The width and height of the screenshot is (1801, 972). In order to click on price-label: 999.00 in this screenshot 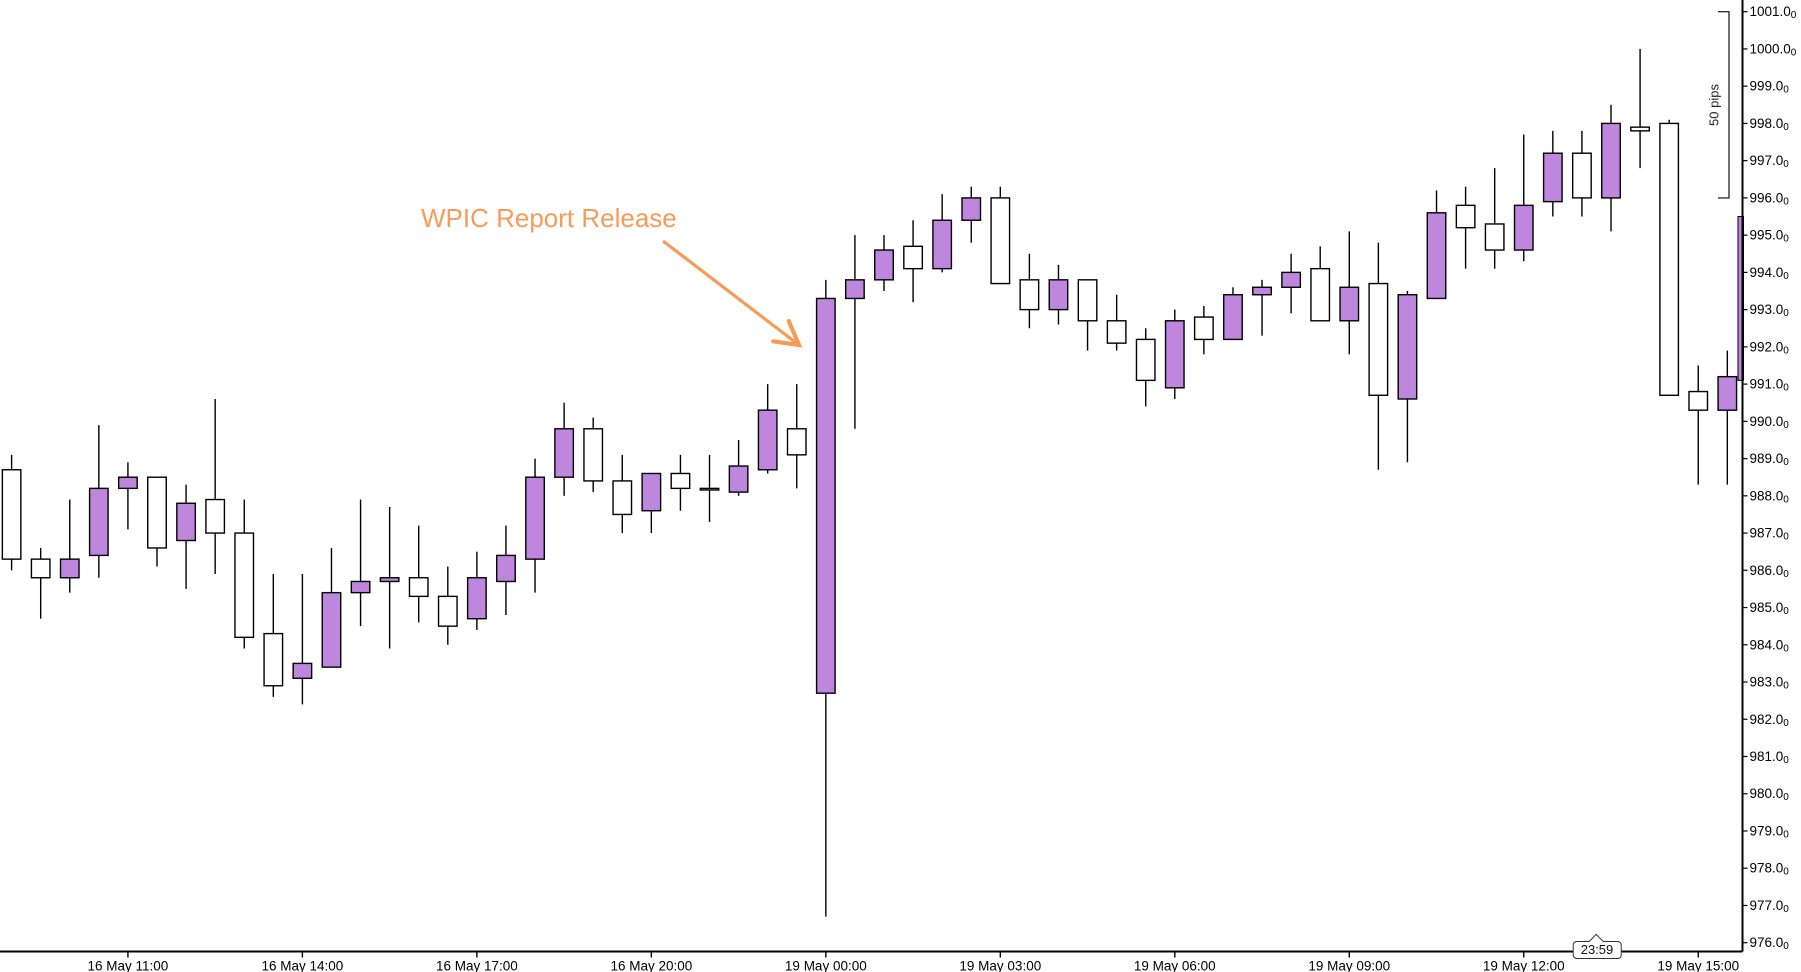, I will do `click(1770, 87)`.